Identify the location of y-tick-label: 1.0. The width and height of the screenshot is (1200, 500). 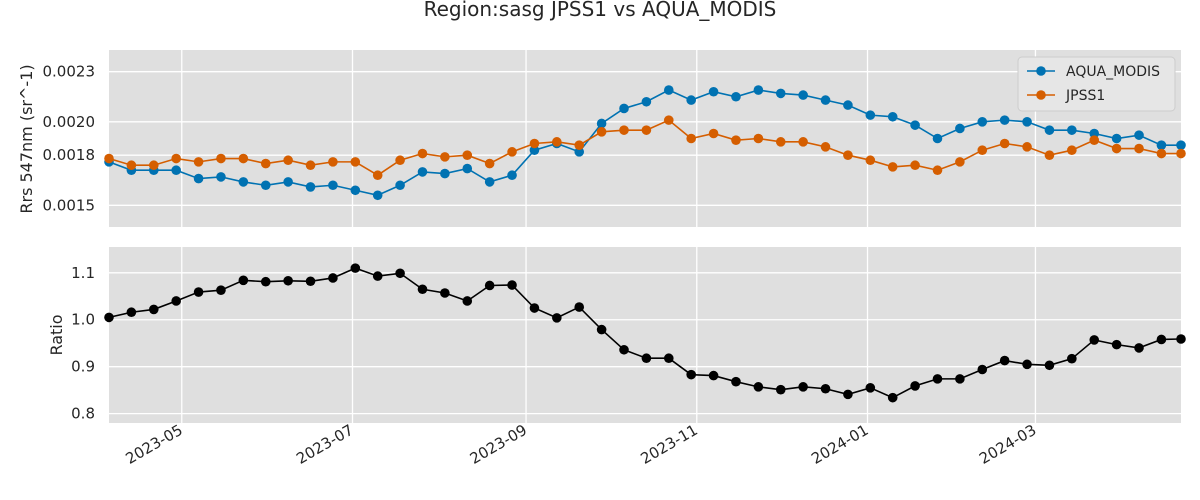
(83, 320).